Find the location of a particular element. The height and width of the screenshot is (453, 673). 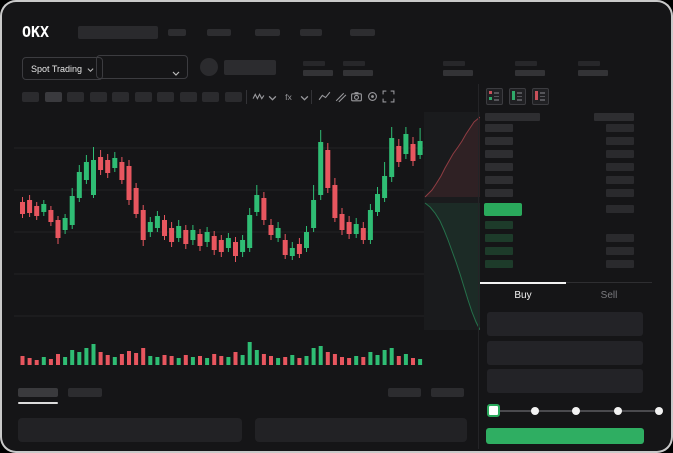

toolbar-divider is located at coordinates (246, 97).